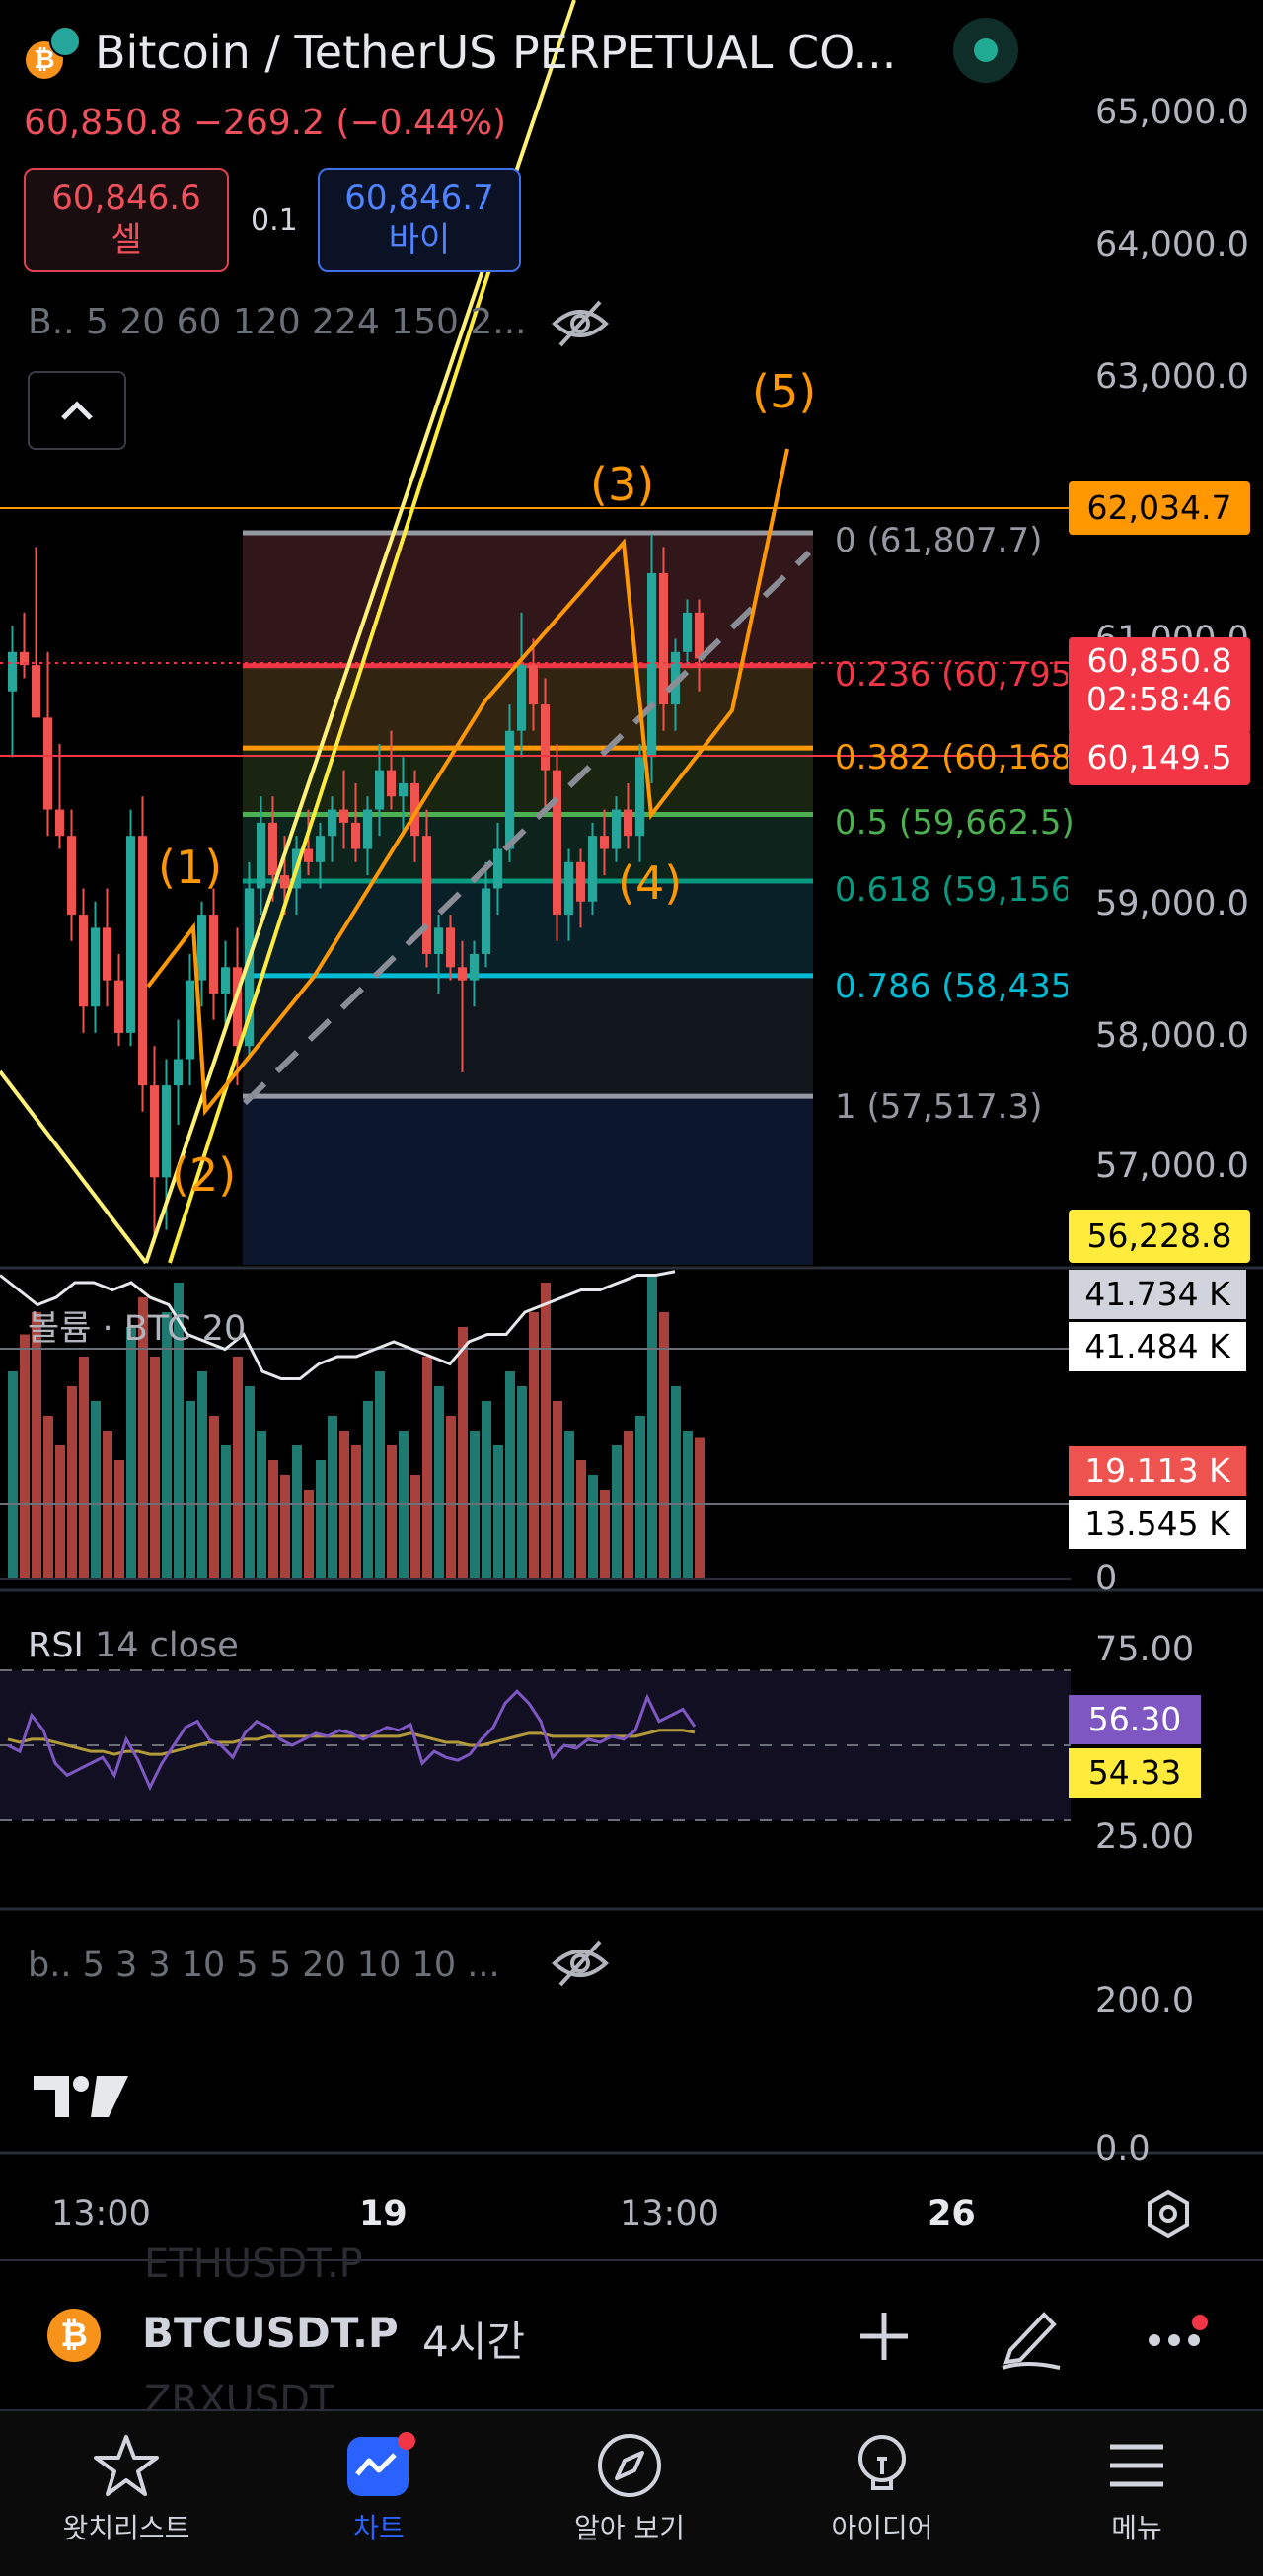 Image resolution: width=1263 pixels, height=2576 pixels. Describe the element at coordinates (126, 2488) in the screenshot. I see `tab-watchlist: 왓치리스트` at that location.